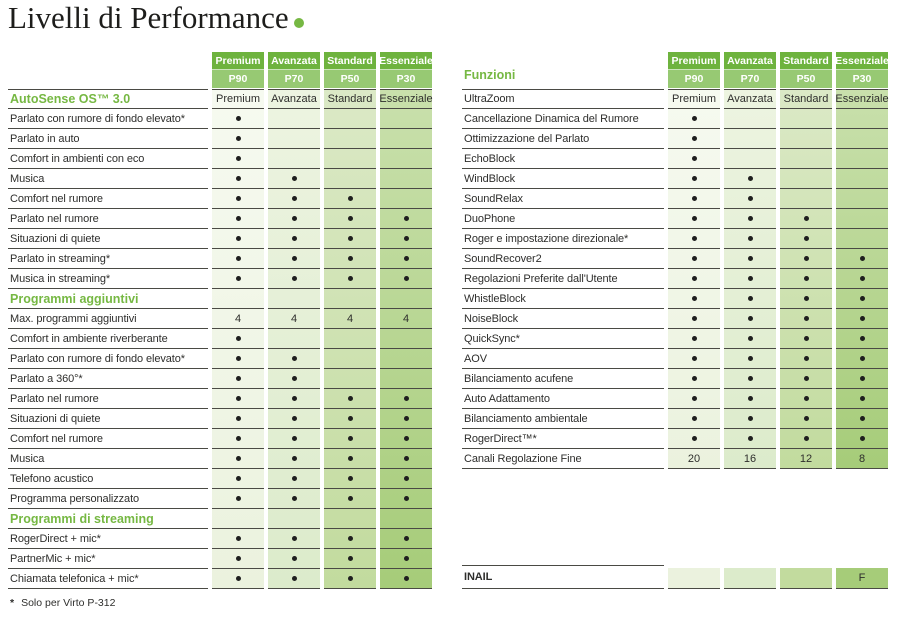 Image resolution: width=900 pixels, height=621 pixels. What do you see at coordinates (563, 199) in the screenshot?
I see `row-label: SoundRelax` at bounding box center [563, 199].